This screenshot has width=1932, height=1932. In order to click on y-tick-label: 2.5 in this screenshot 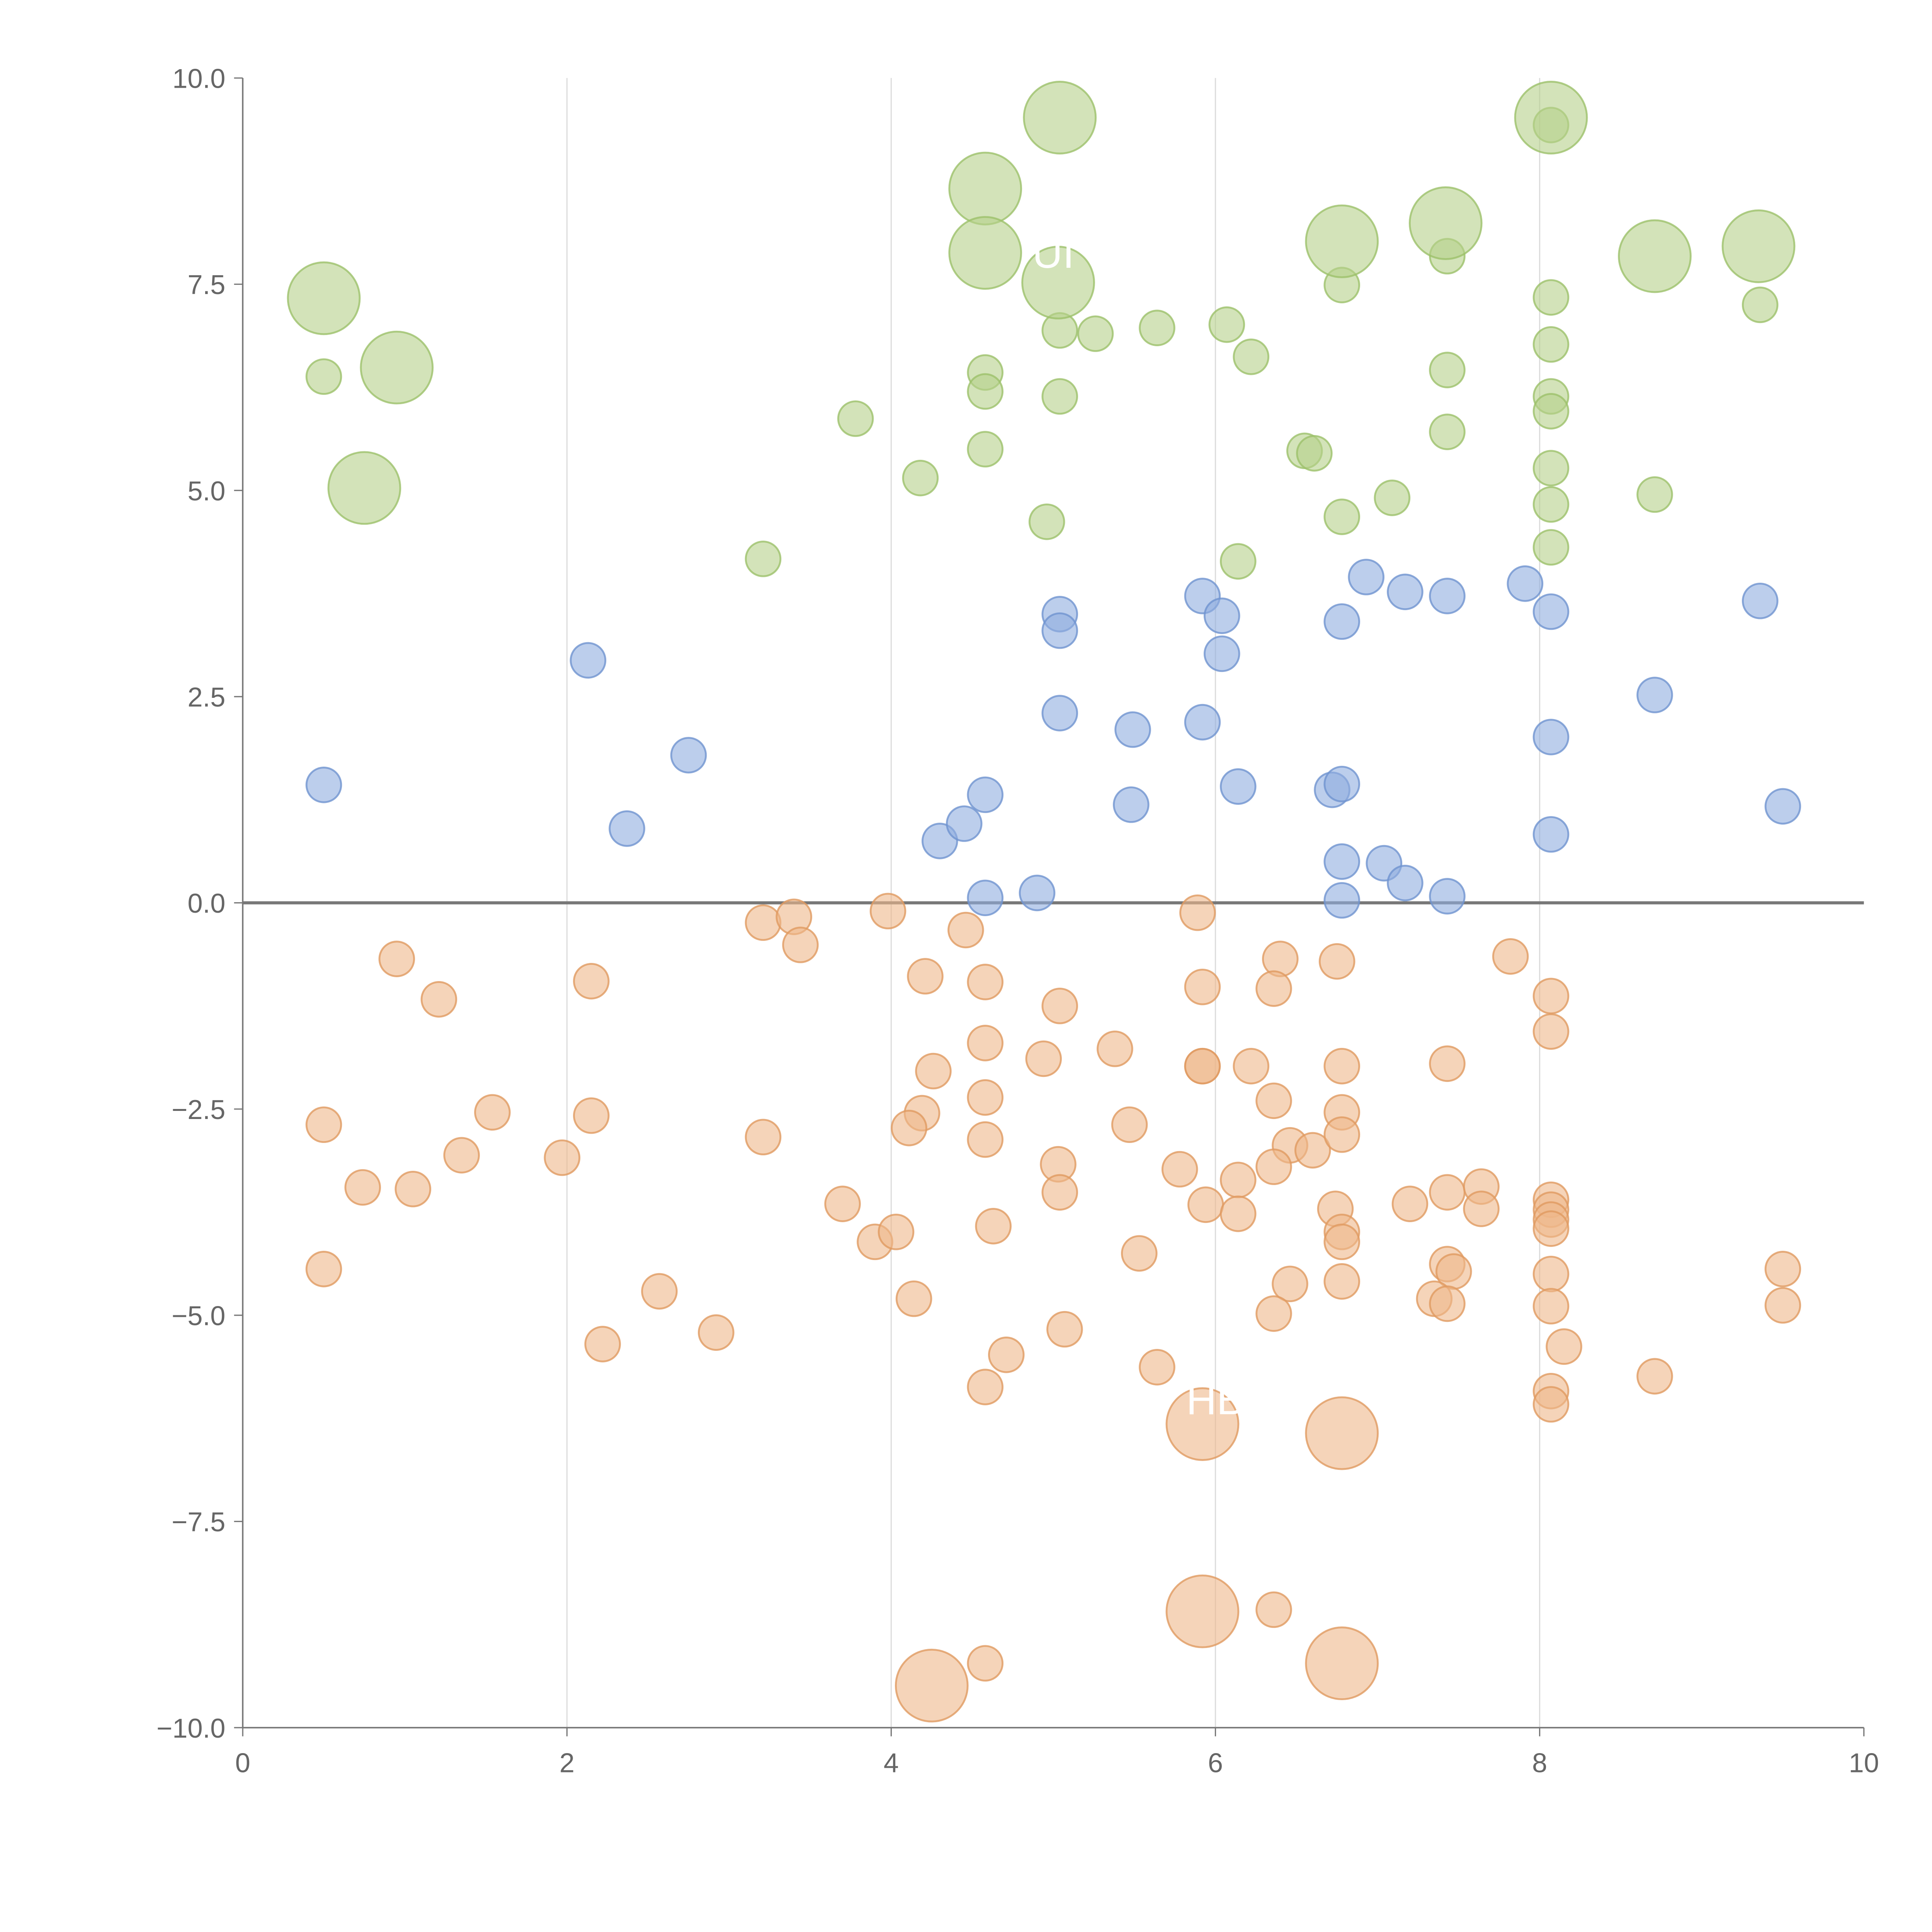, I will do `click(206, 698)`.